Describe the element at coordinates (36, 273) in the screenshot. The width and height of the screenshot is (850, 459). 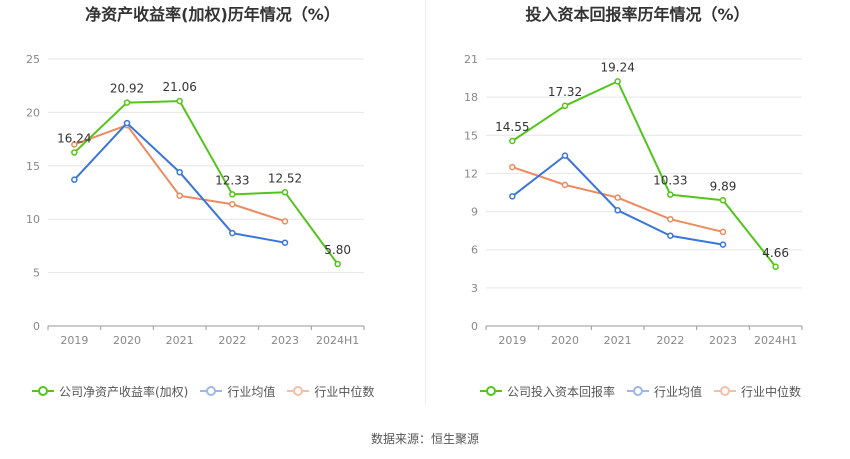
I see `y-tick-label: 5` at that location.